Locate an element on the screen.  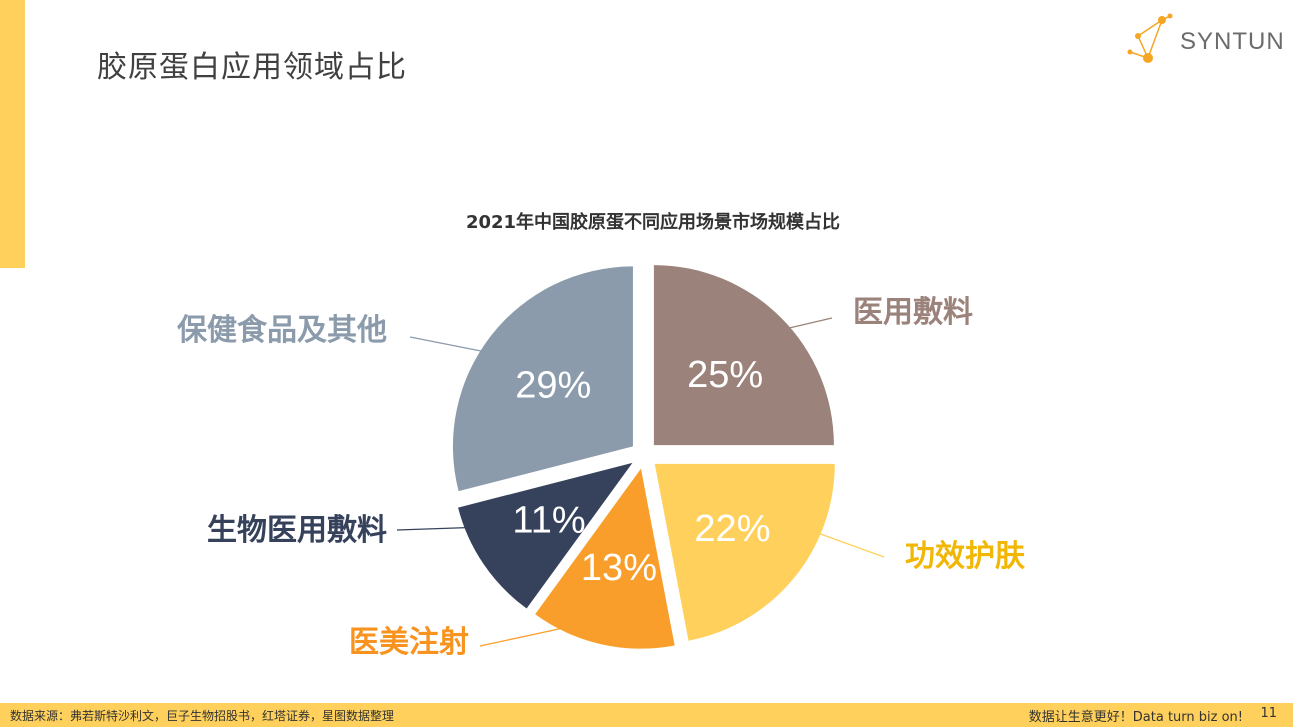
slice-name-label: 功效护肤 is located at coordinates (965, 556).